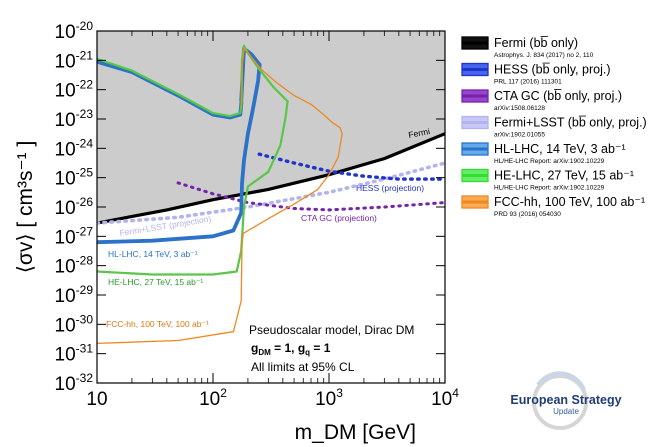 Image resolution: width=648 pixels, height=447 pixels. What do you see at coordinates (74, 266) in the screenshot?
I see `y-tick-label: 10-28` at bounding box center [74, 266].